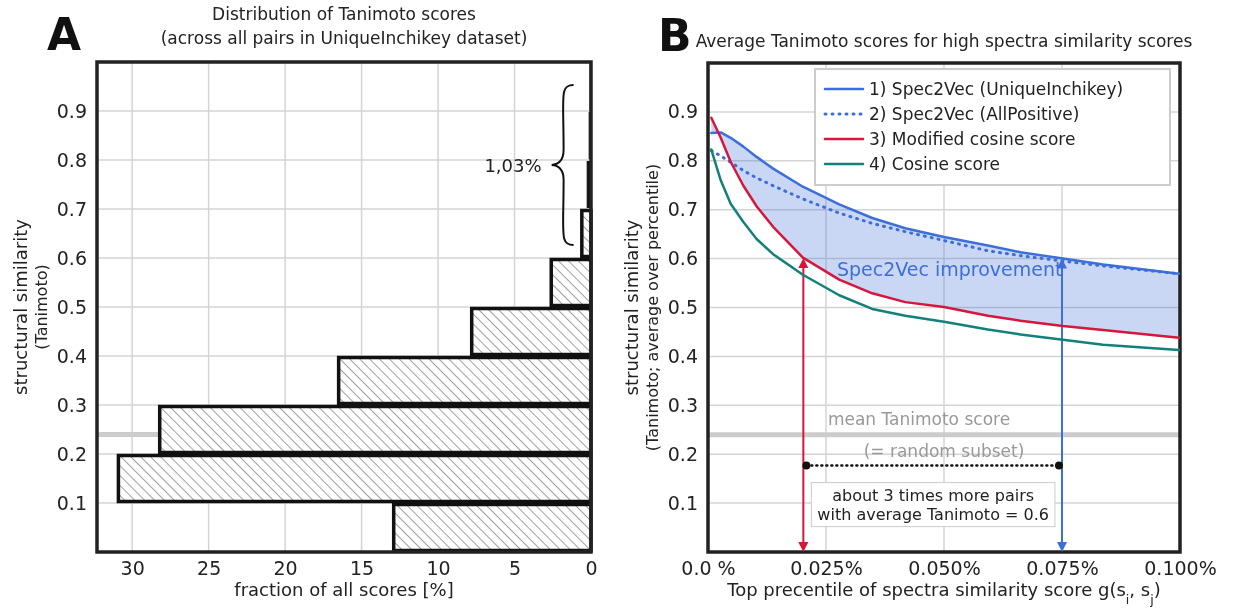 The height and width of the screenshot is (611, 1233). Describe the element at coordinates (344, 14) in the screenshot. I see `chart-title: Distribution of Tanimoto scores` at that location.